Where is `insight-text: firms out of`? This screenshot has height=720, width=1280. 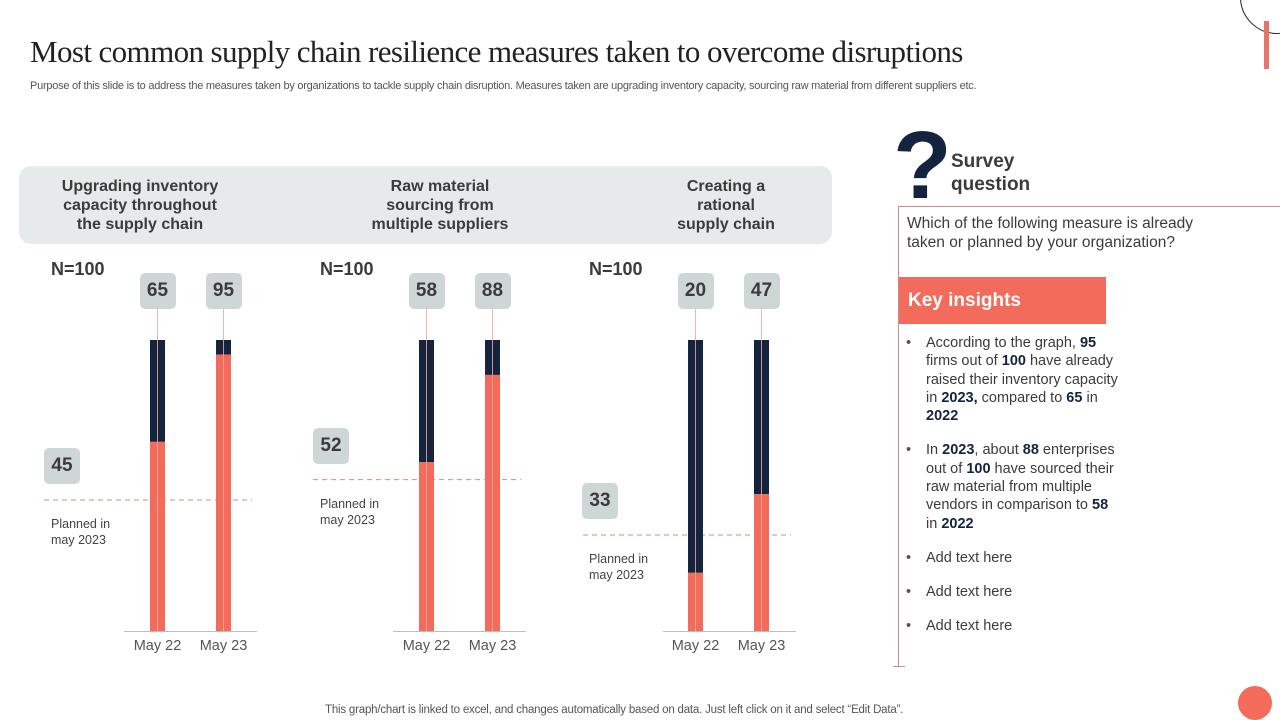 insight-text: firms out of is located at coordinates (964, 361).